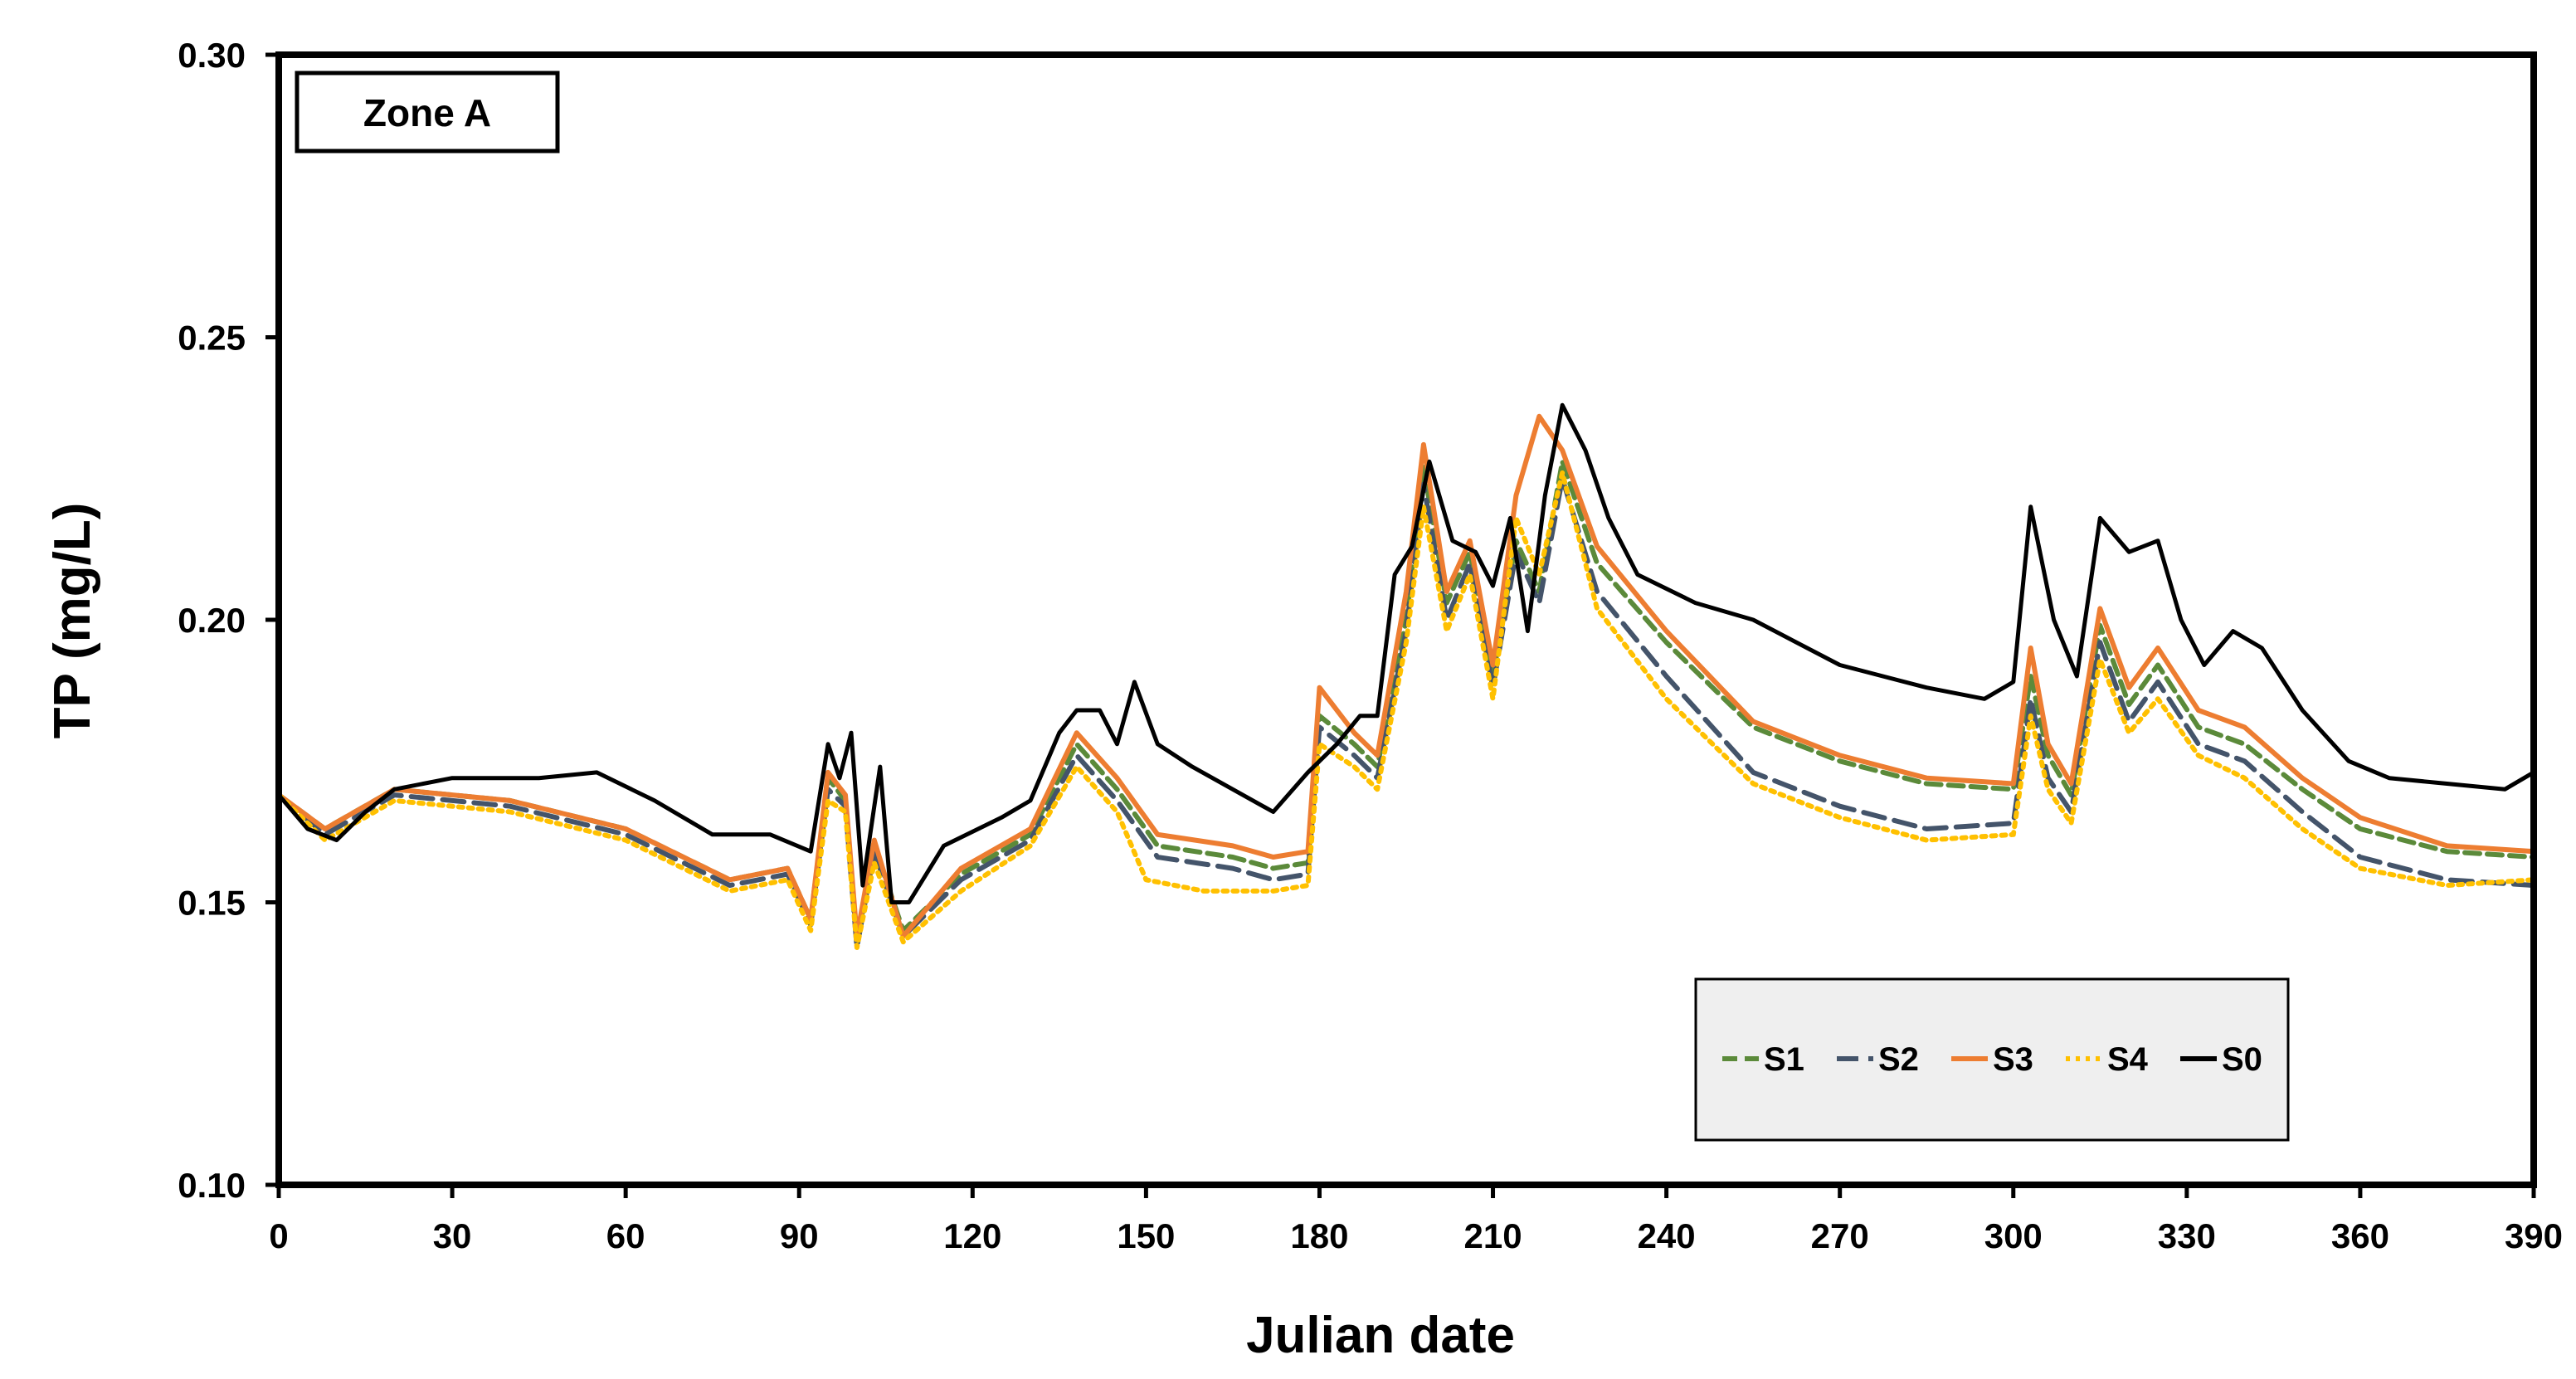 The height and width of the screenshot is (1379, 2576). Describe the element at coordinates (212, 904) in the screenshot. I see `y-tick-label: 0.15` at that location.